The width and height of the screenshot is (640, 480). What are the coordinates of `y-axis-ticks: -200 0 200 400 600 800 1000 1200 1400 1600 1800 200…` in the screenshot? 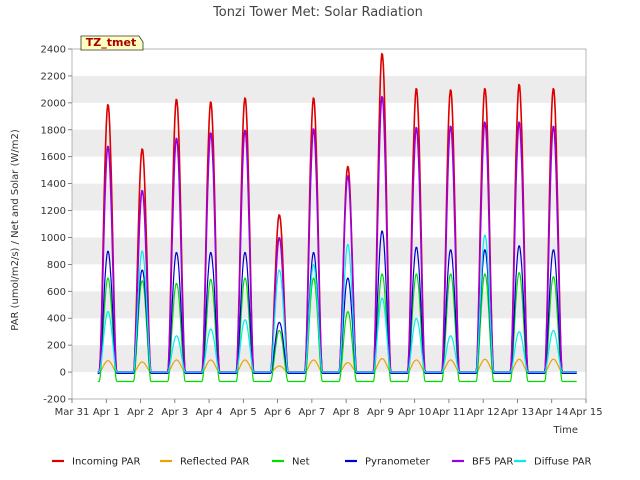 It's located at (56, 225).